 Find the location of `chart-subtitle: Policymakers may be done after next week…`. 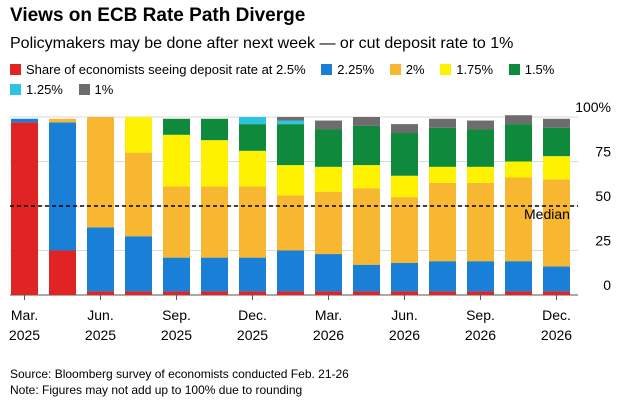

chart-subtitle: Policymakers may be done after next week… is located at coordinates (262, 43).